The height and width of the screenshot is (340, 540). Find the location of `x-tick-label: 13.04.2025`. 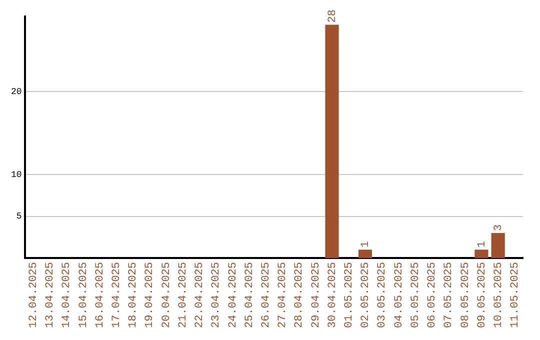

x-tick-label: 13.04.2025 is located at coordinates (50, 295).